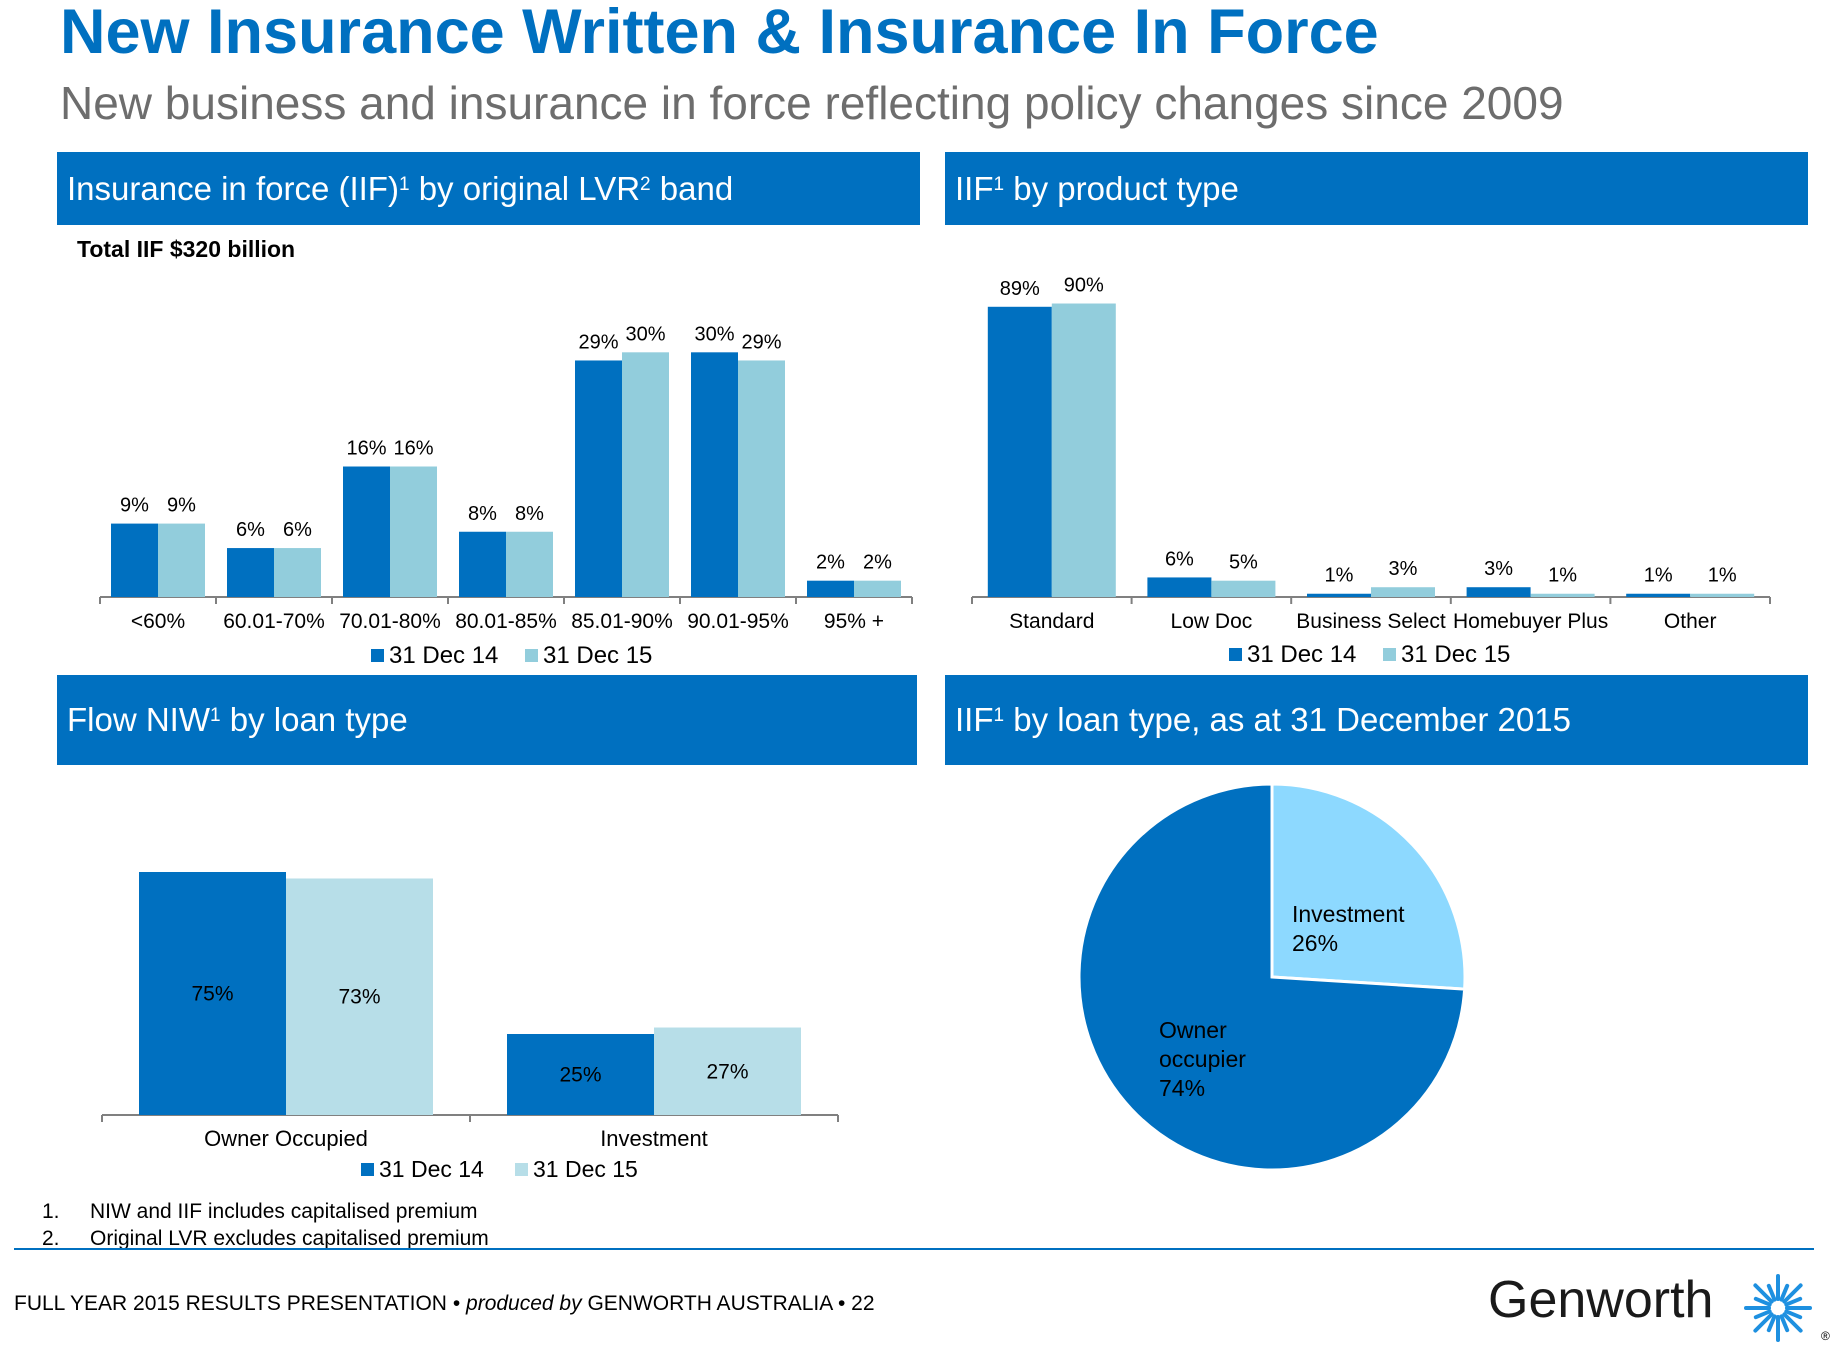 The height and width of the screenshot is (1345, 1838). I want to click on panel-header-flow: Flow NIW1 by loan type, so click(487, 720).